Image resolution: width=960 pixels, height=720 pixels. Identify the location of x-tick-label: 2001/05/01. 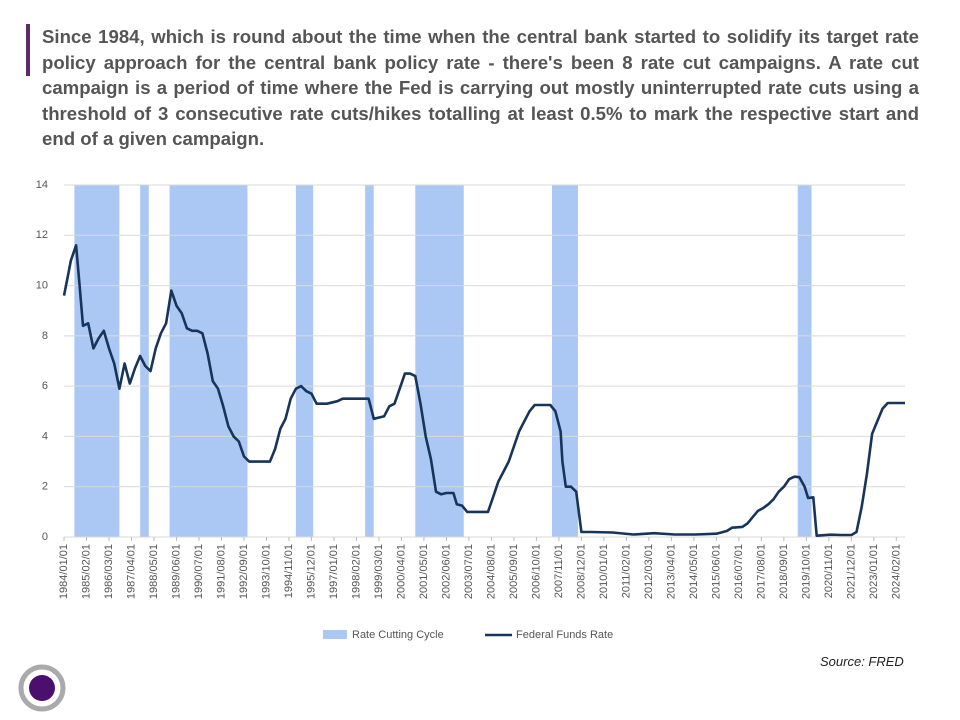
(424, 571).